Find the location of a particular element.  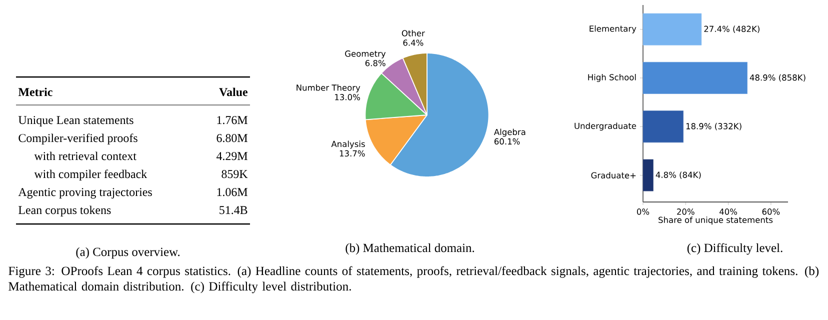

data-label: 4.8% (84K) is located at coordinates (678, 175).